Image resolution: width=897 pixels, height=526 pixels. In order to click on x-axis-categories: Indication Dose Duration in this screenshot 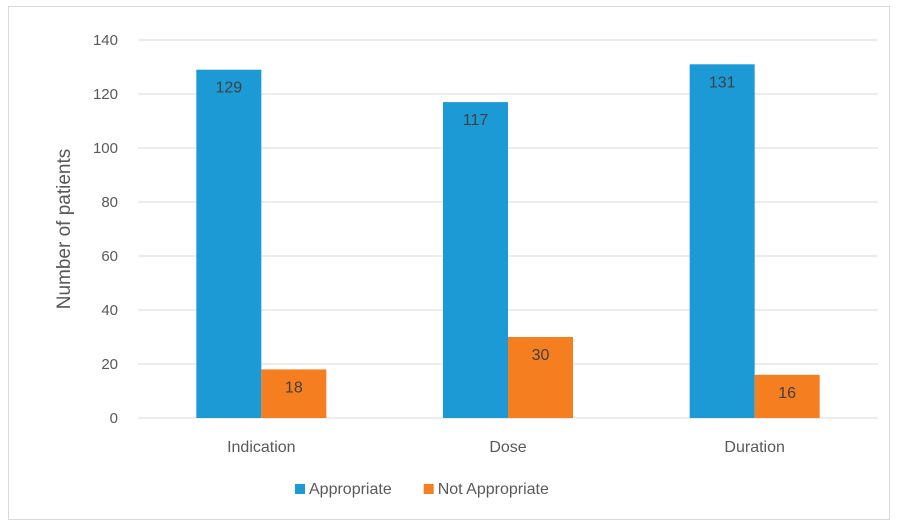, I will do `click(506, 447)`.